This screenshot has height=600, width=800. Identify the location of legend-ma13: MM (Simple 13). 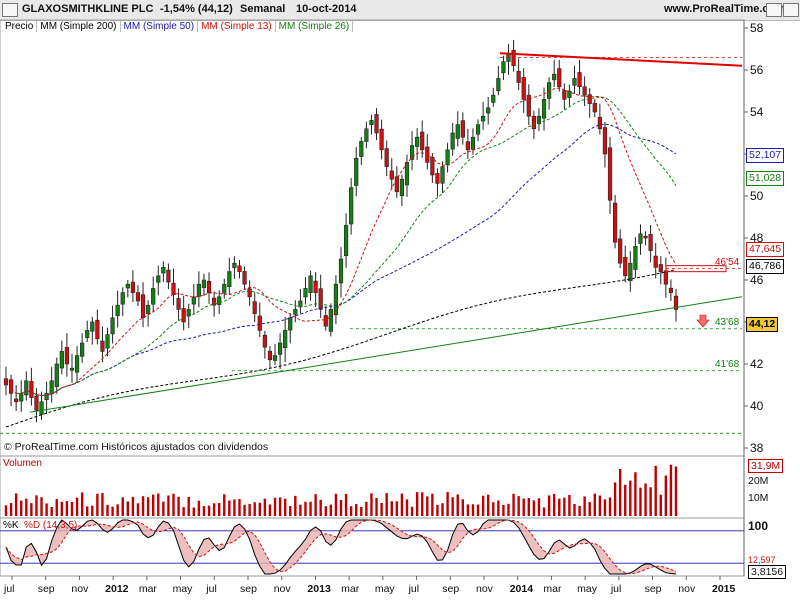
(237, 26).